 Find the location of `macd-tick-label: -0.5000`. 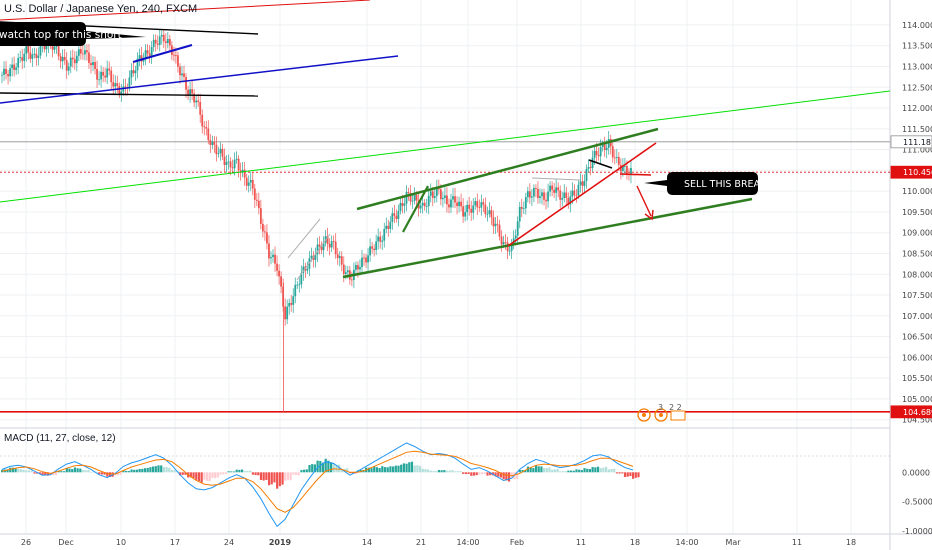

macd-tick-label: -0.5000 is located at coordinates (917, 502).